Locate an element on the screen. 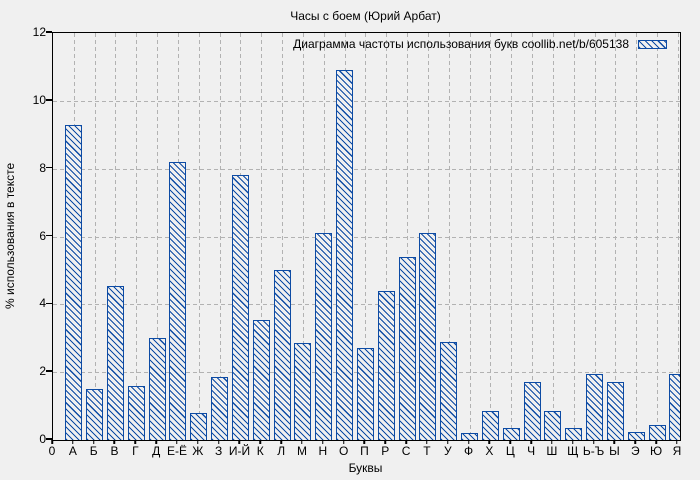  y-tick-label: 4 is located at coordinates (42, 303).